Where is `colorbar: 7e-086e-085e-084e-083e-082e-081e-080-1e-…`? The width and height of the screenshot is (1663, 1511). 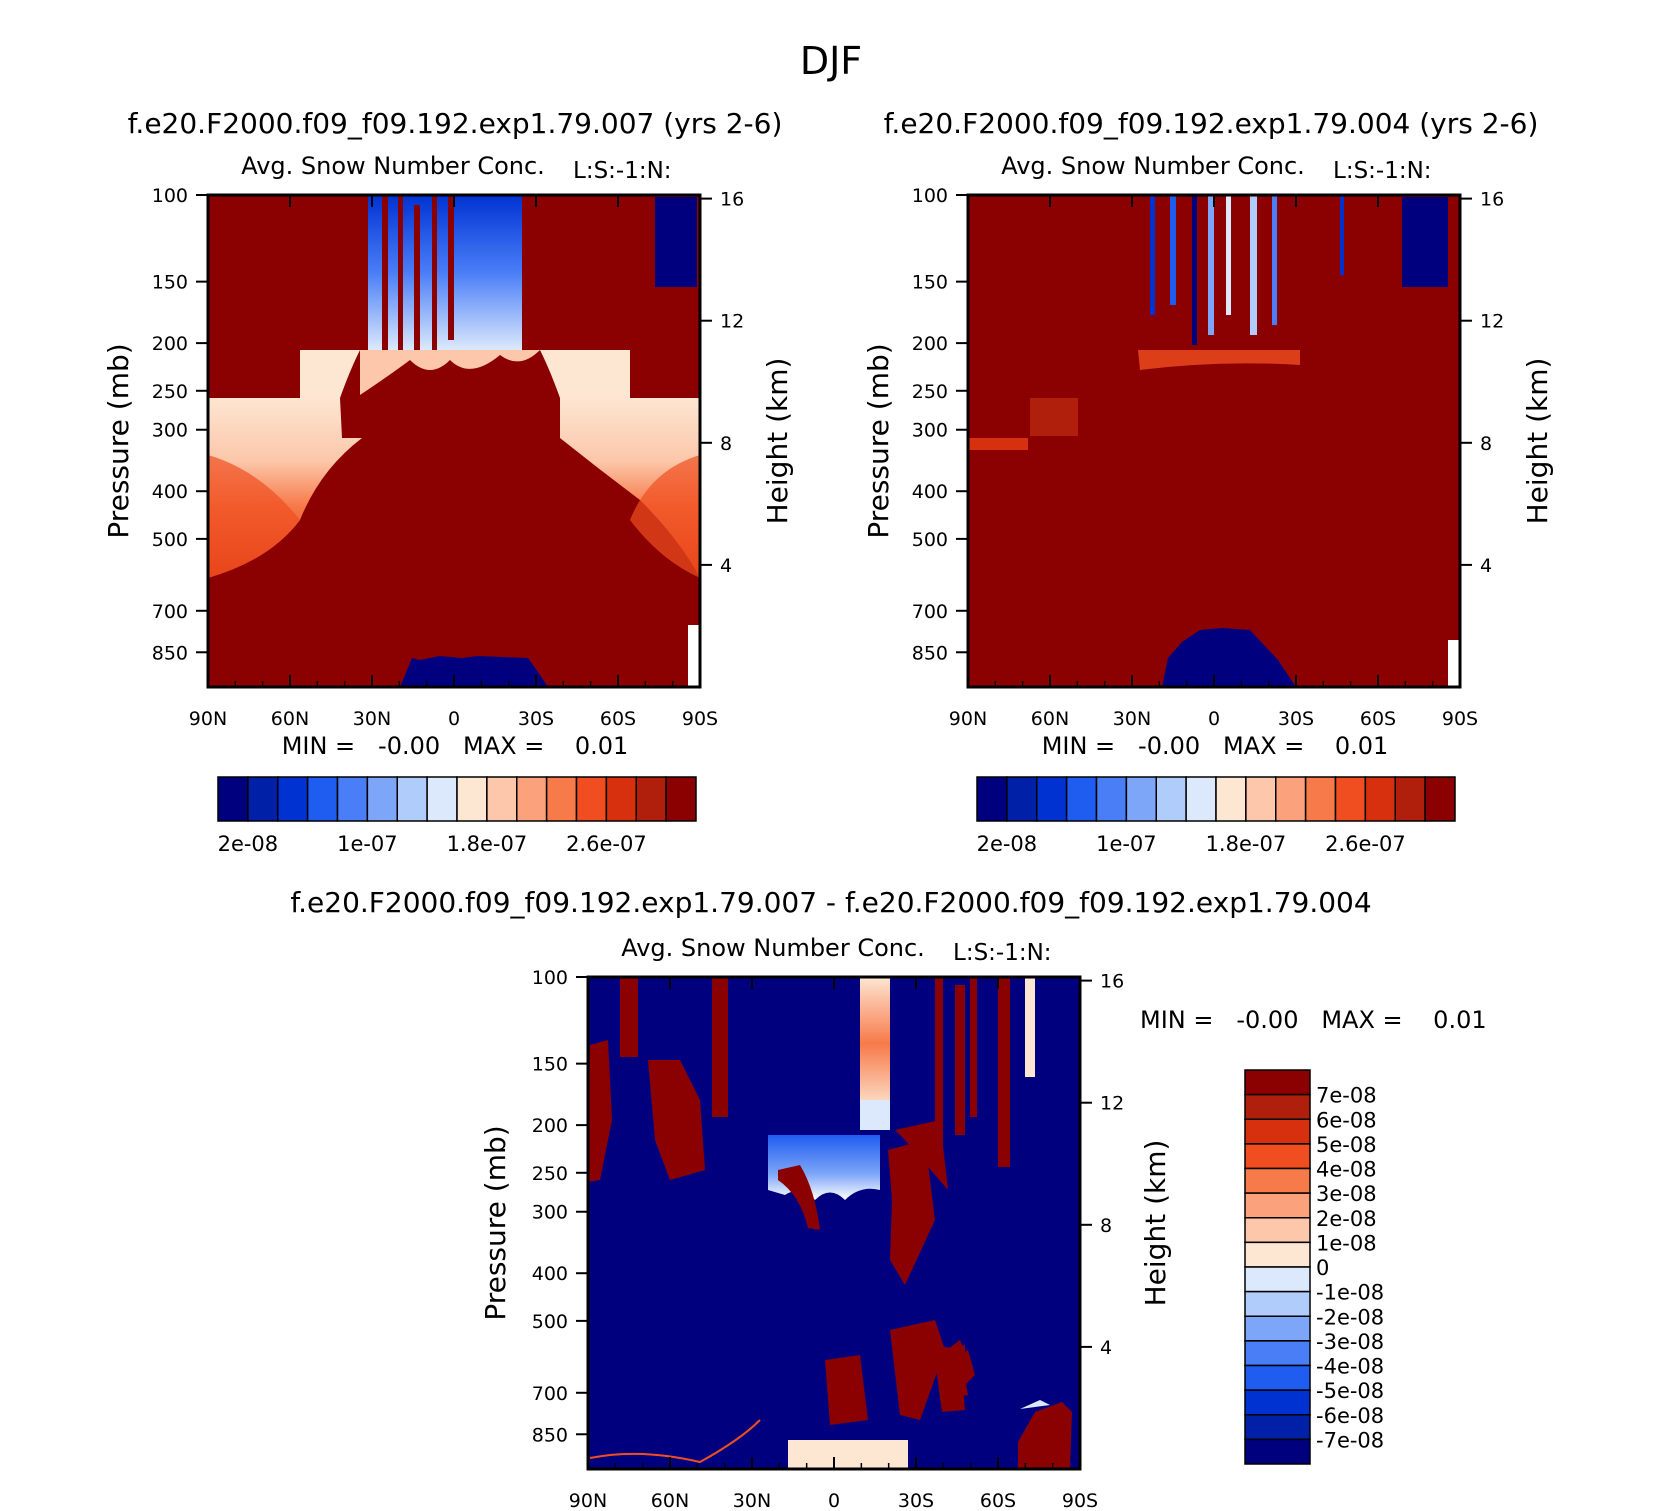
colorbar: 7e-086e-085e-084e-083e-082e-081e-080-1e-… is located at coordinates (1314, 1267).